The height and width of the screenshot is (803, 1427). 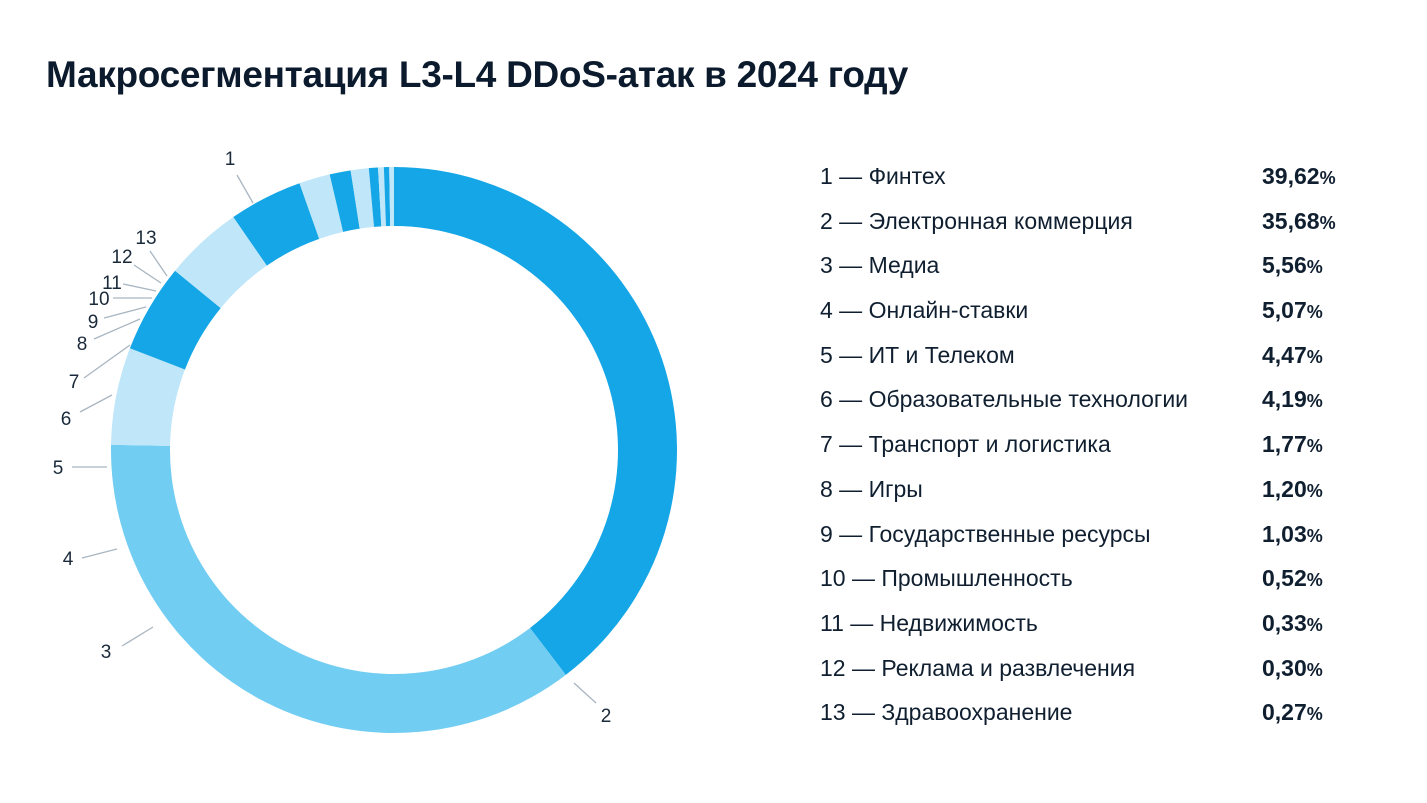 I want to click on callout-number-7: 7, so click(x=74, y=382).